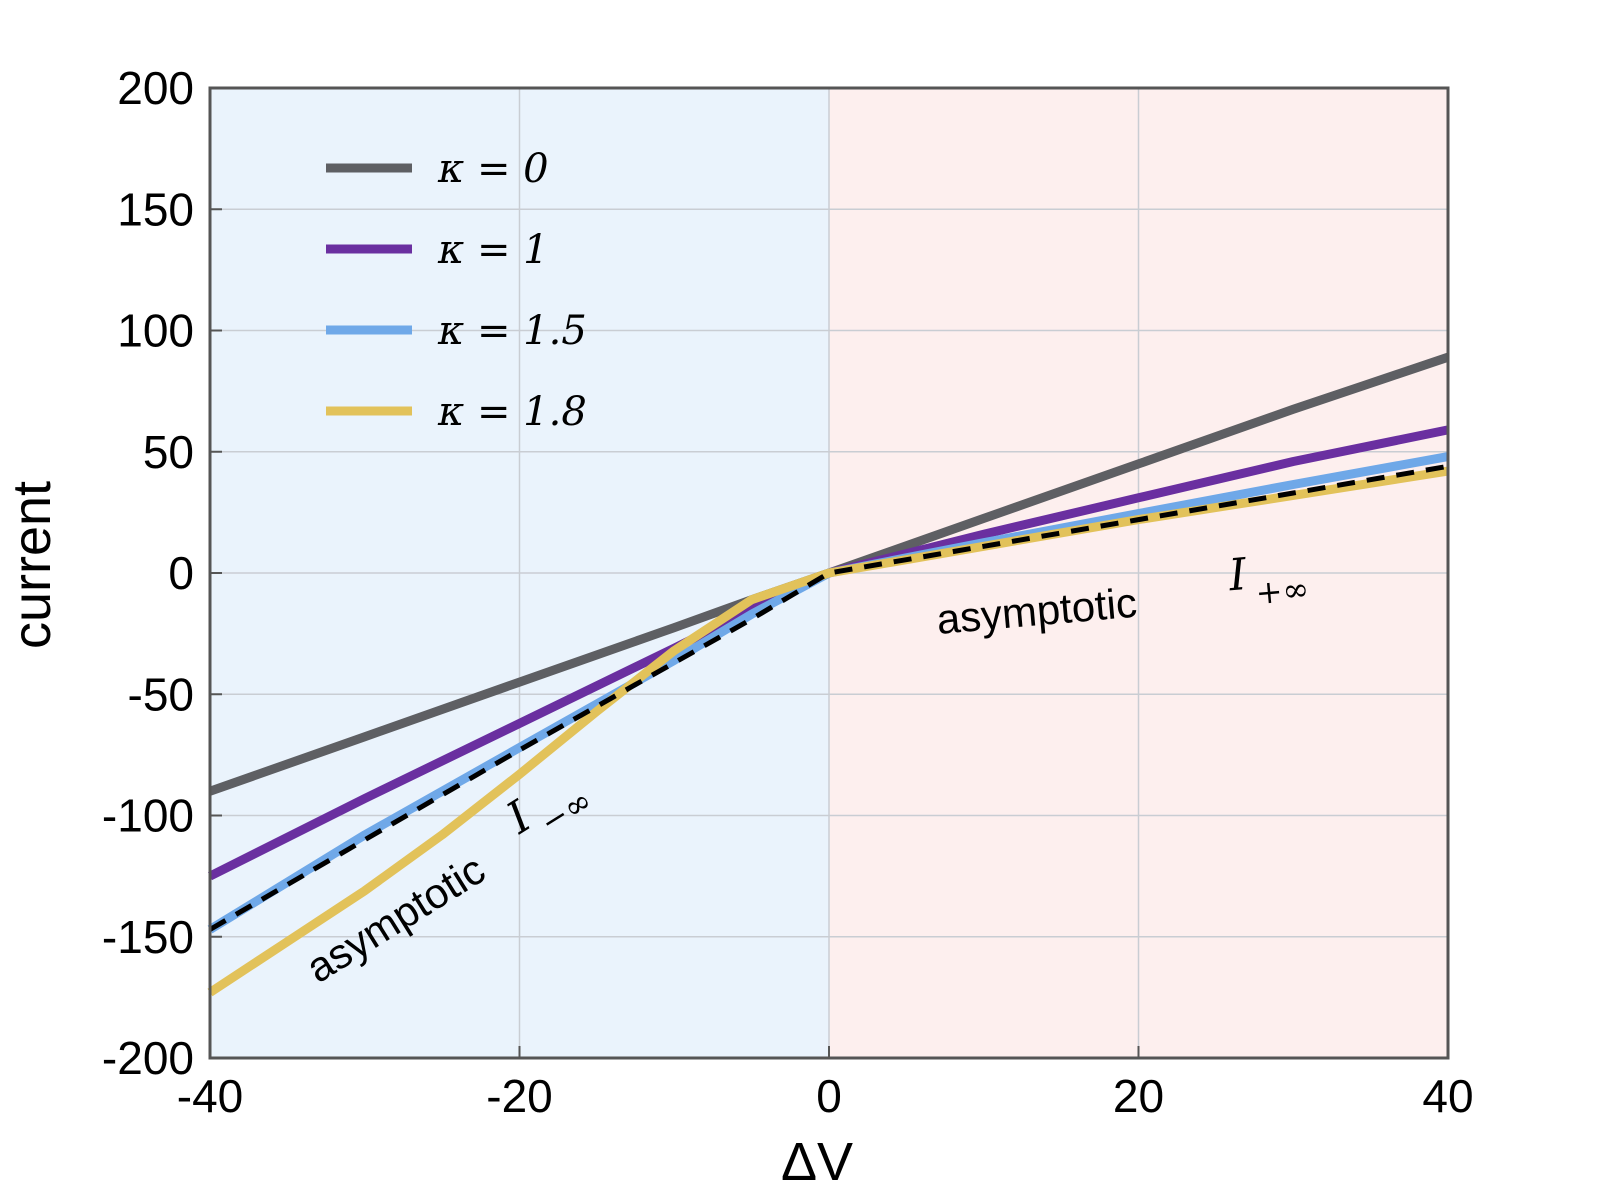 The height and width of the screenshot is (1200, 1600). I want to click on legend-label-3: κ = 1.8, so click(512, 412).